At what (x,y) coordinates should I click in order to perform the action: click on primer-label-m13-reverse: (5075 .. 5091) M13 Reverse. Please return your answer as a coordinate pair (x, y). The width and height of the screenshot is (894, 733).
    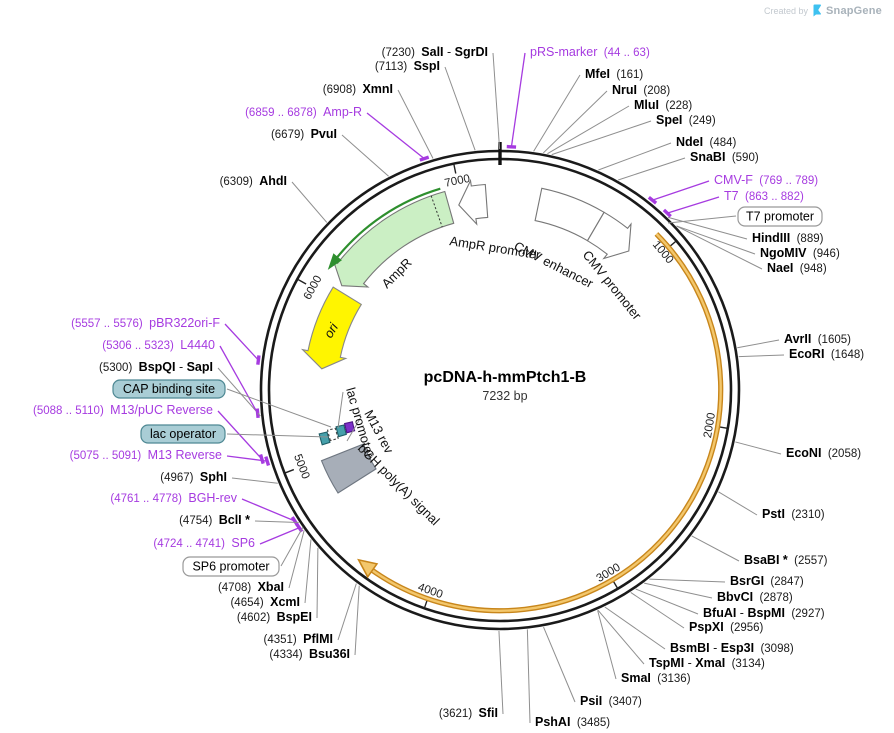
    Looking at the image, I should click on (146, 455).